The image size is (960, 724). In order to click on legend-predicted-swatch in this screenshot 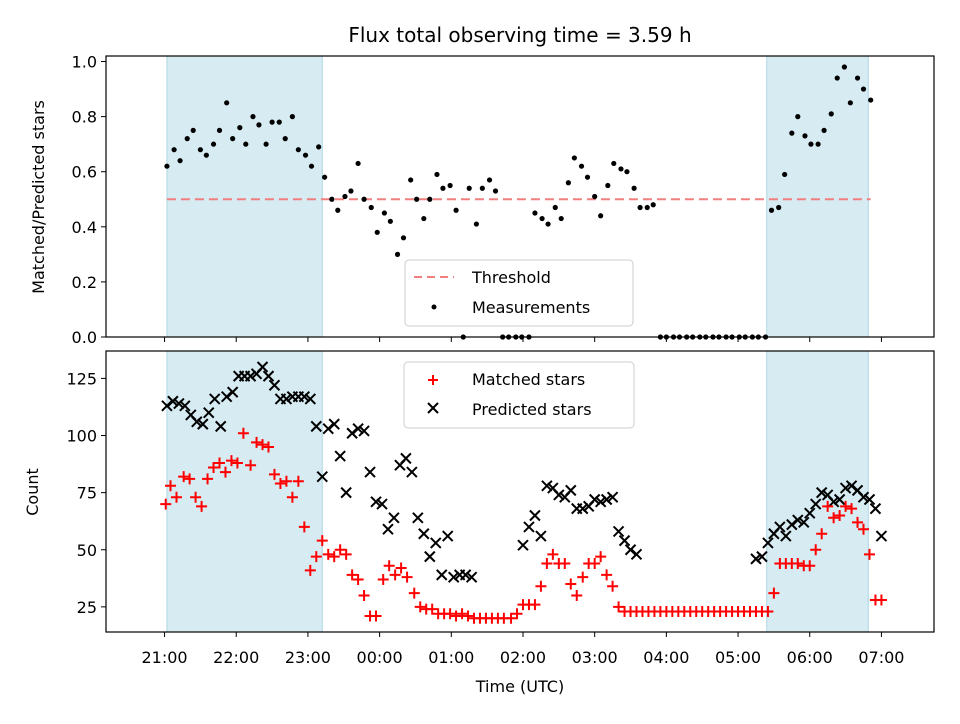, I will do `click(433, 408)`.